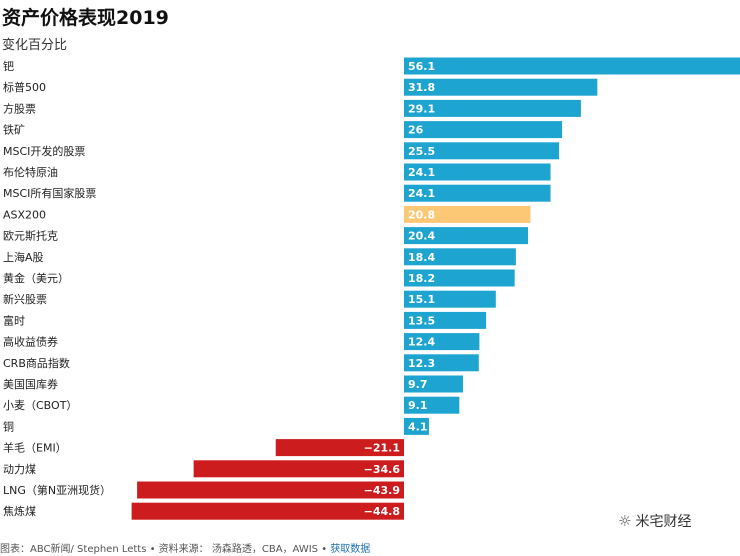  Describe the element at coordinates (421, 66) in the screenshot. I see `value-label: 56.1` at that location.